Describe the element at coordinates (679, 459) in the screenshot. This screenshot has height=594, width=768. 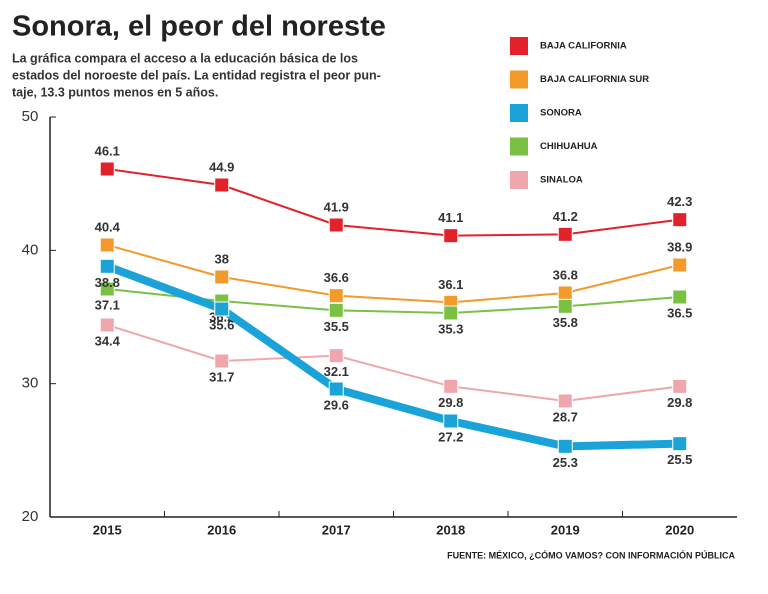
I see `data-label: 25.5` at that location.